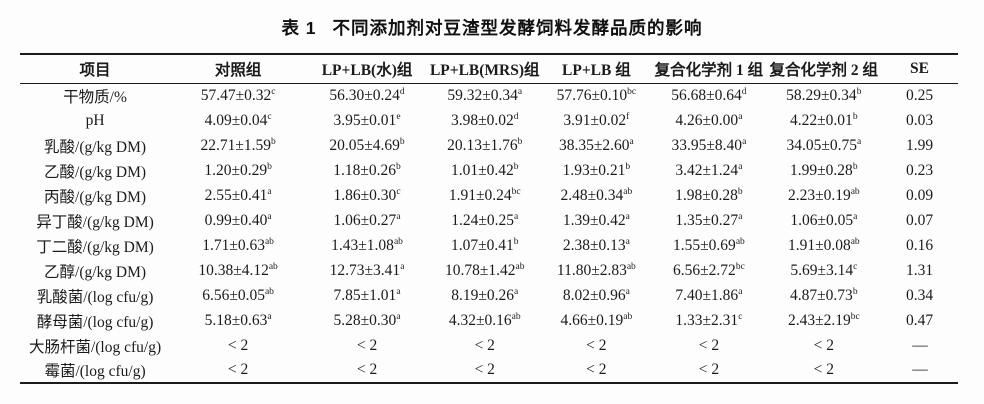  Describe the element at coordinates (709, 170) in the screenshot. I see `value-cell: 3.42±1.24a` at that location.